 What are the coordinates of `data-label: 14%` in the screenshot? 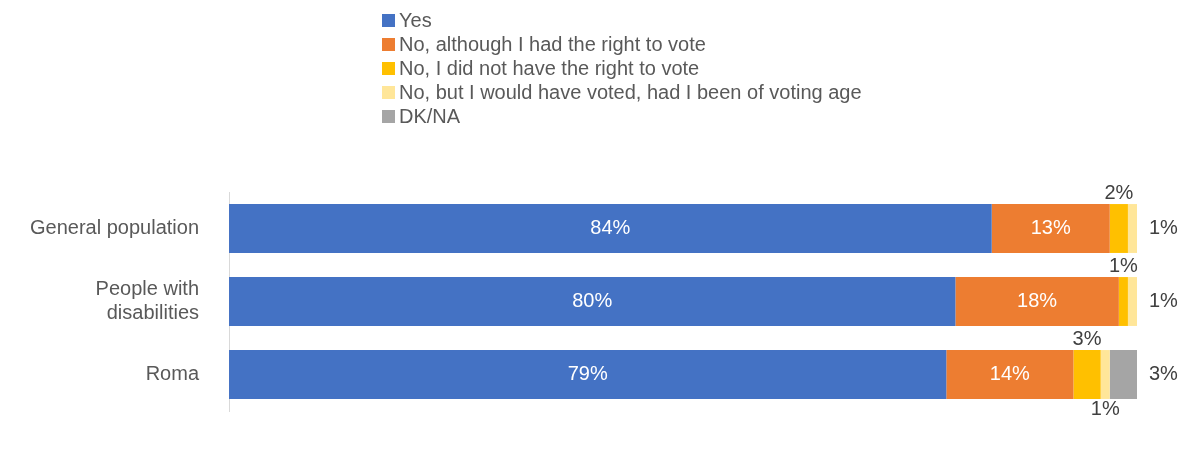 It's located at (1010, 373).